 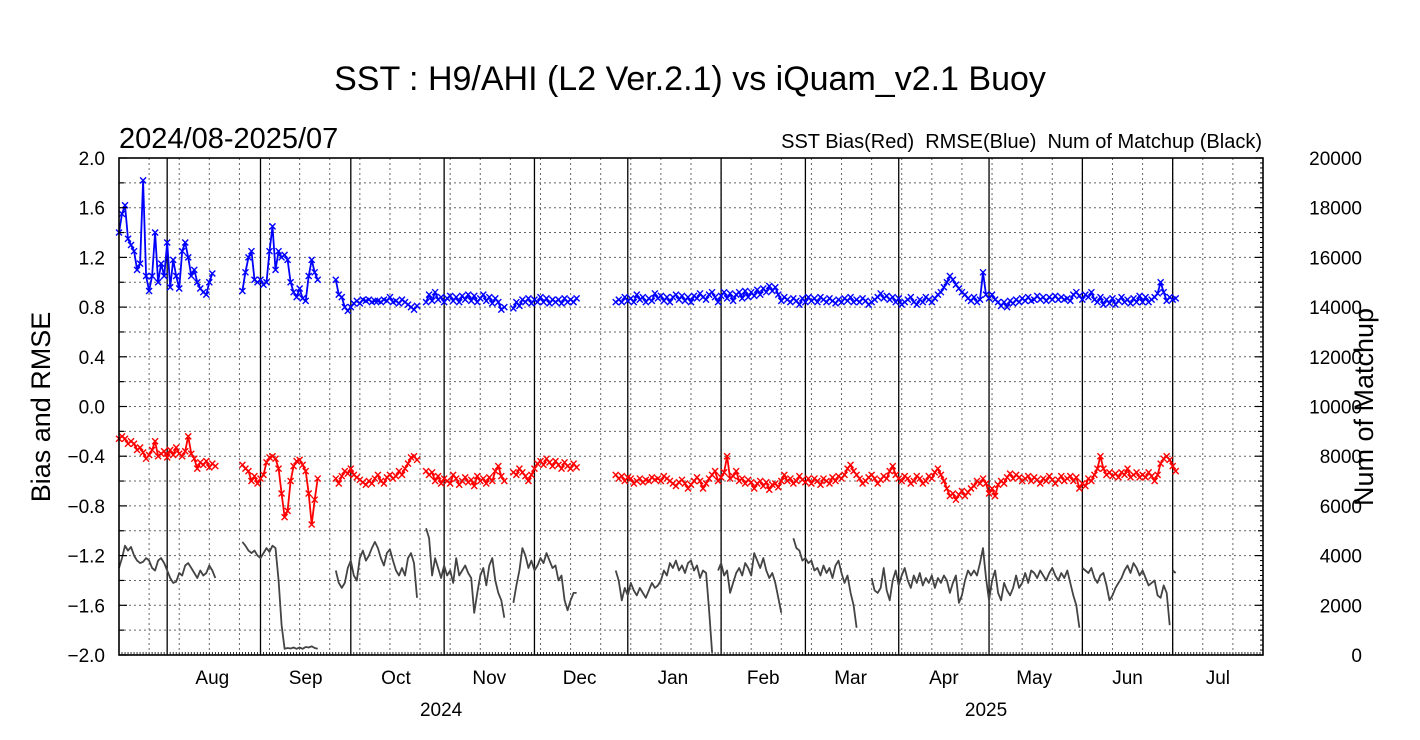 I want to click on y-tick-right-label: 18000, so click(x=1335, y=209).